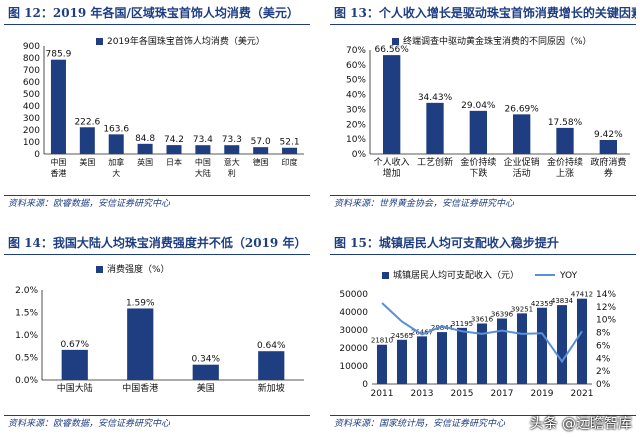 Image resolution: width=640 pixels, height=437 pixels. I want to click on y-tick-label: 400, so click(31, 107).